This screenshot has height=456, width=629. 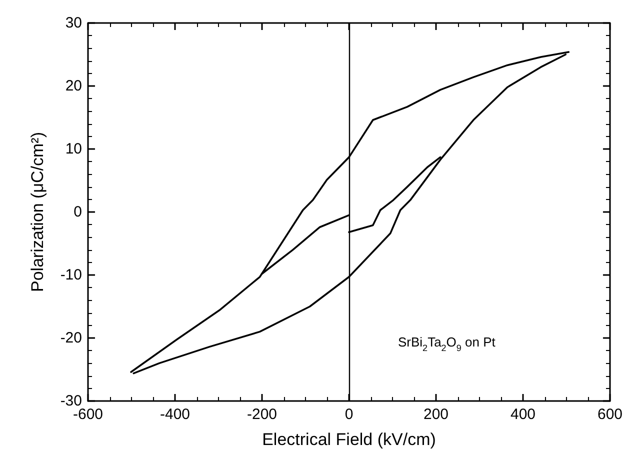 I want to click on x-tick-label: -200, so click(x=262, y=414).